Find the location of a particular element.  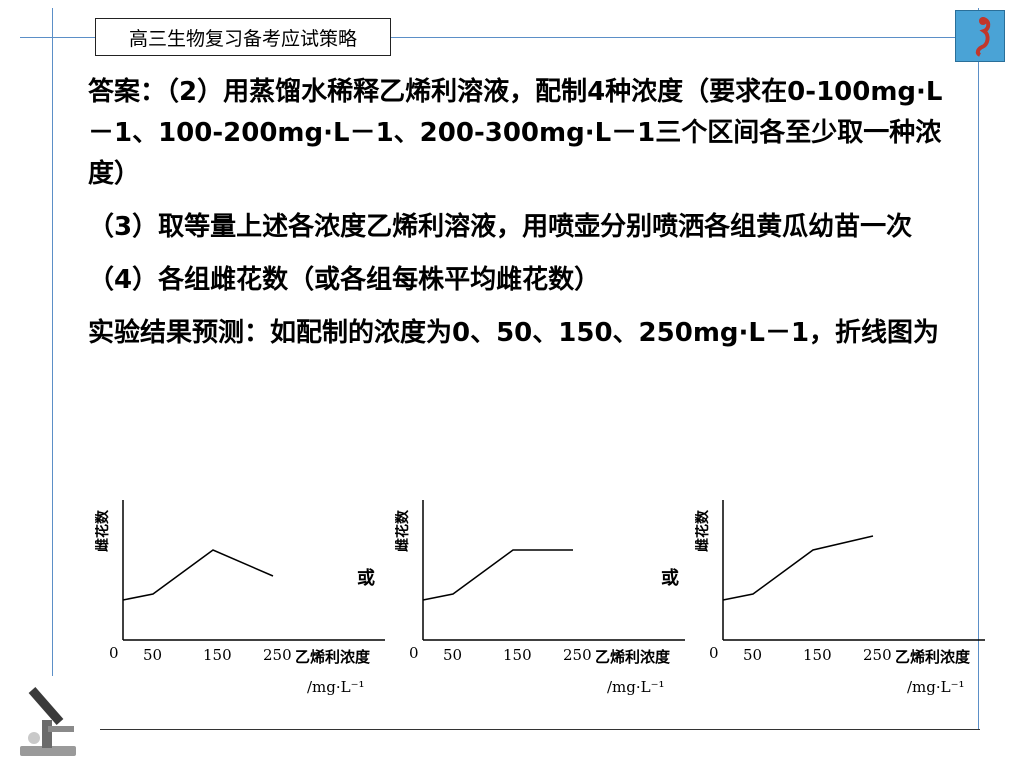

answer-paragraph-3: （3）取等量上述各浓度乙烯利溶液，用喷壶分别喷洒各组黄瓜幼苗一次 is located at coordinates (500, 227).